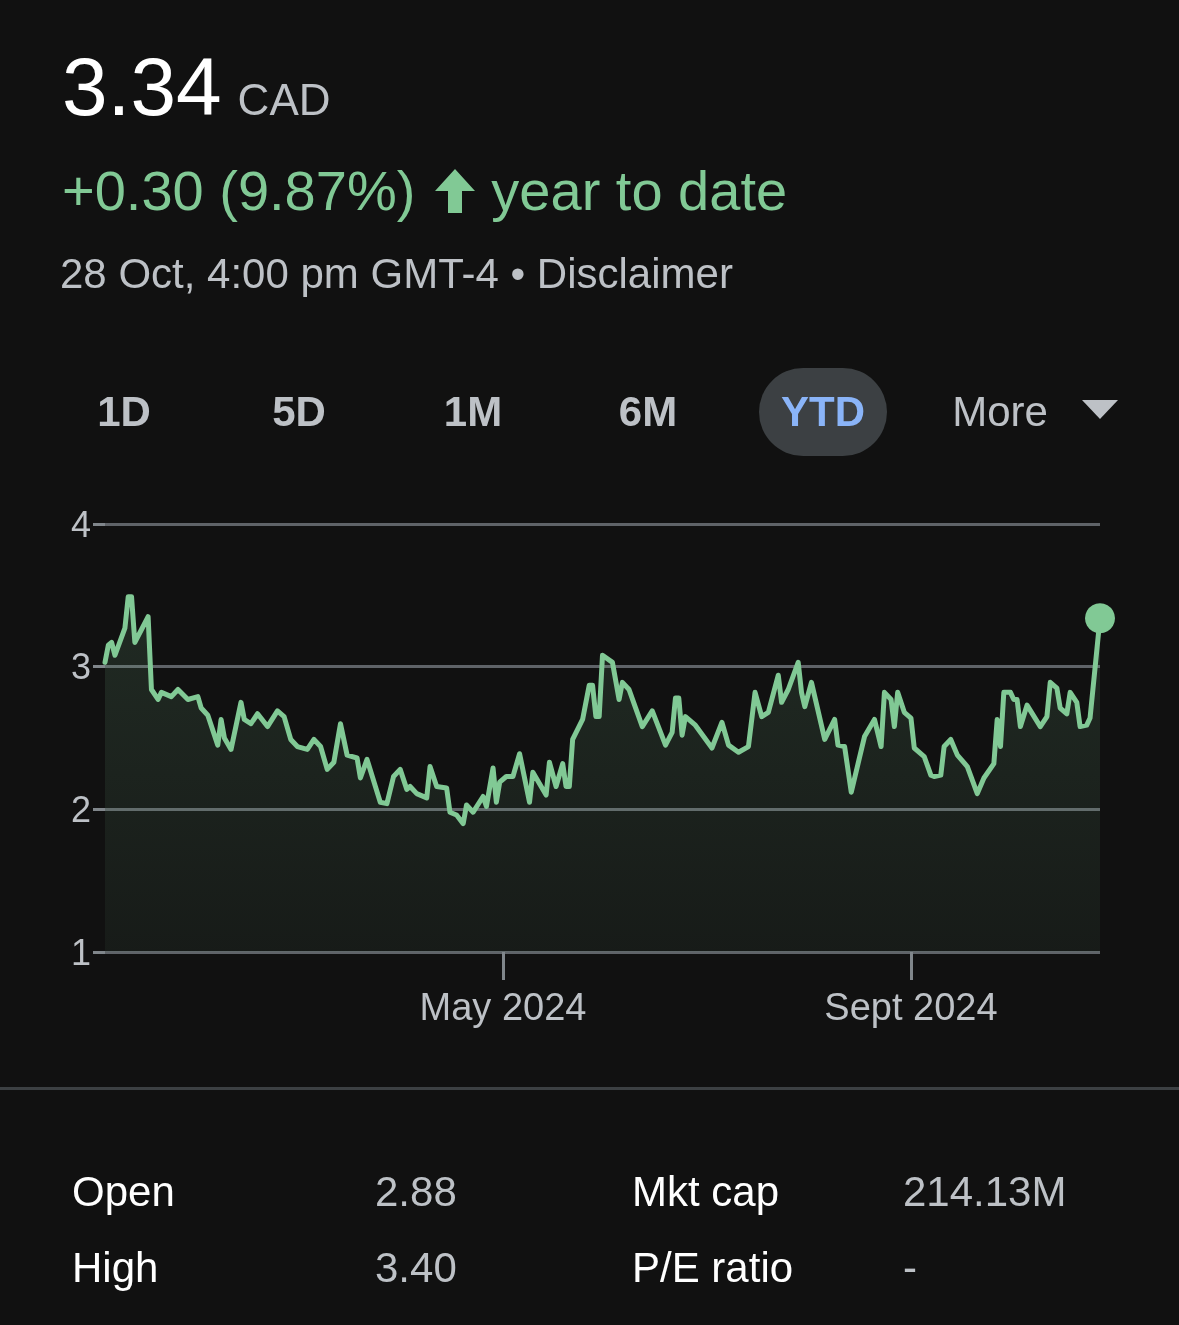 The image size is (1179, 1325). What do you see at coordinates (239, 190) in the screenshot?
I see `chart-subtitle: +0.30 (9.87%)` at bounding box center [239, 190].